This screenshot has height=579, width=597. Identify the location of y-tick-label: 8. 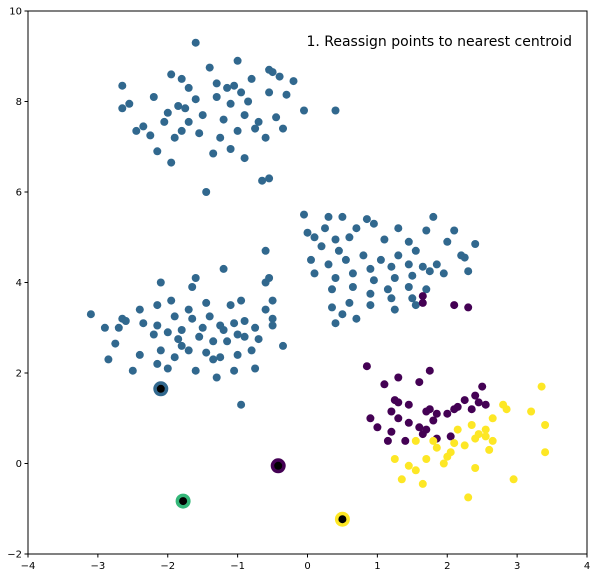
(19, 102).